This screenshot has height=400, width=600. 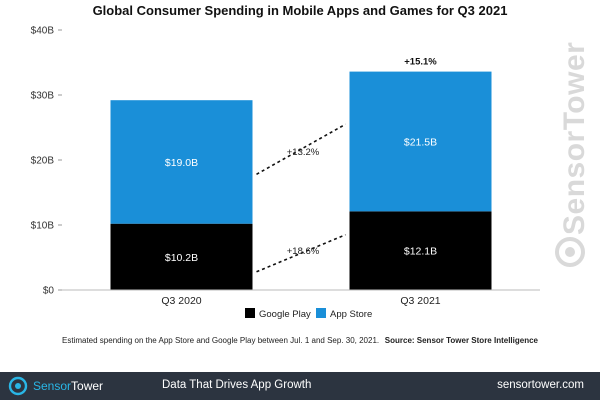 I want to click on legend-label-google-play: Google Play, so click(x=285, y=314).